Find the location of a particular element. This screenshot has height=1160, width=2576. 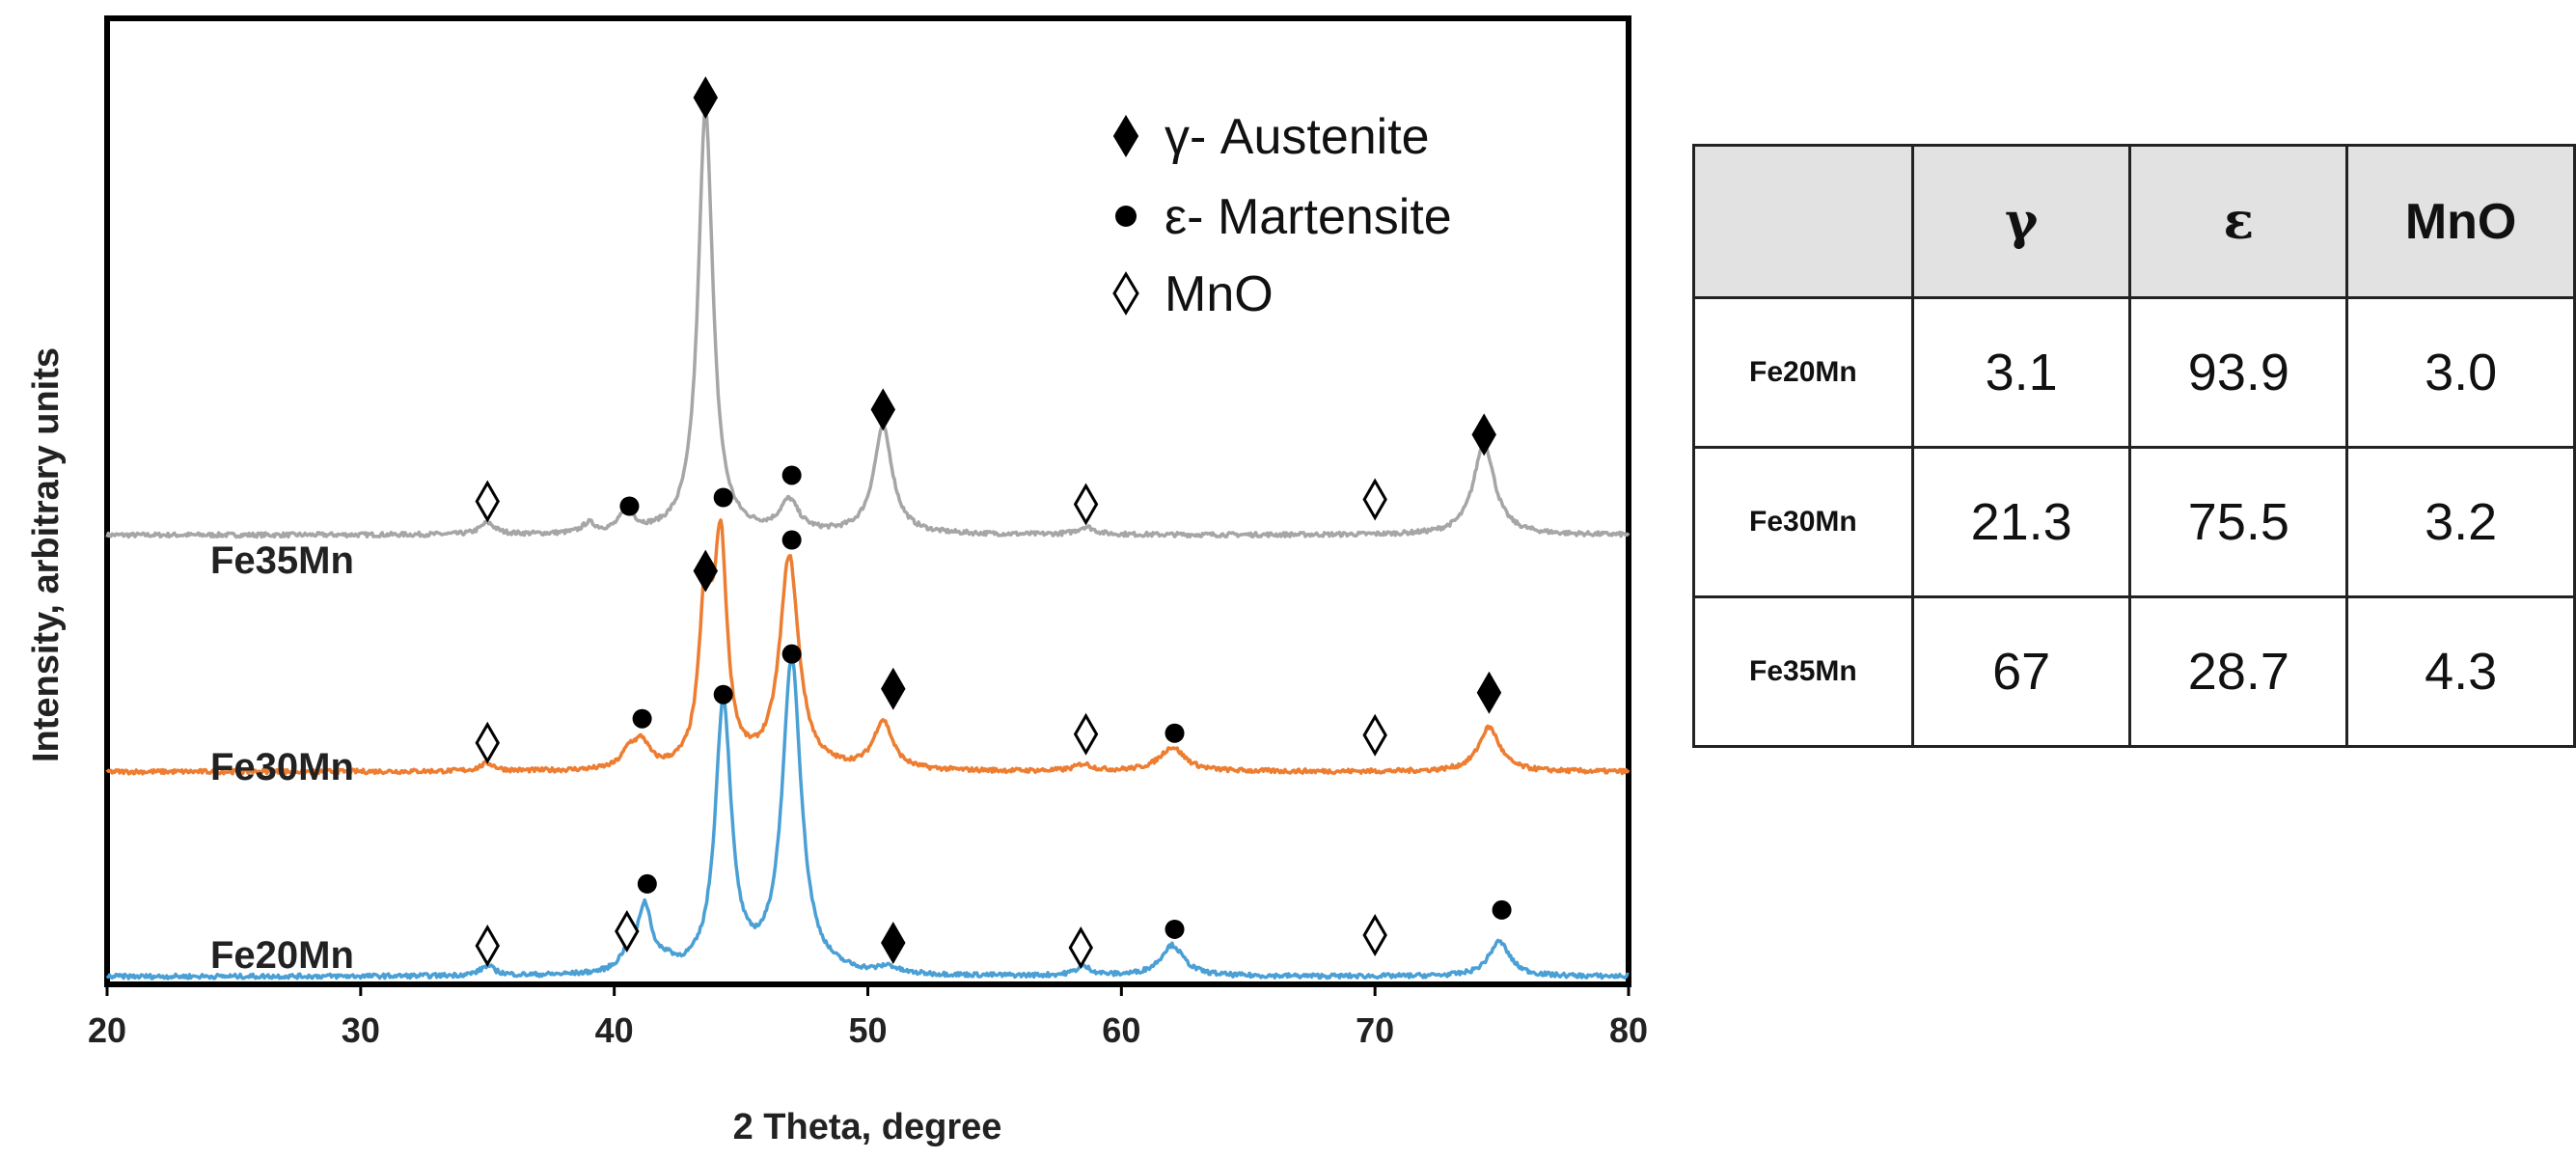

series-line-fe30mn is located at coordinates (868, 647).